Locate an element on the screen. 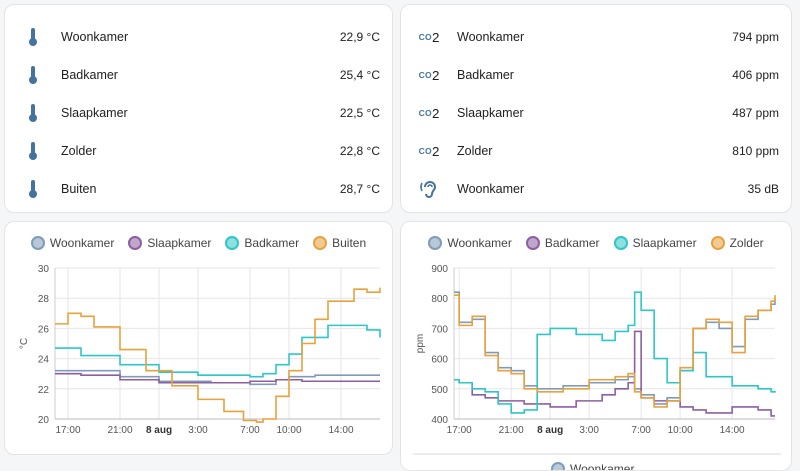 Image resolution: width=800 pixels, height=471 pixels. second-chart-legend-peek: Woonkamer is located at coordinates (593, 466).